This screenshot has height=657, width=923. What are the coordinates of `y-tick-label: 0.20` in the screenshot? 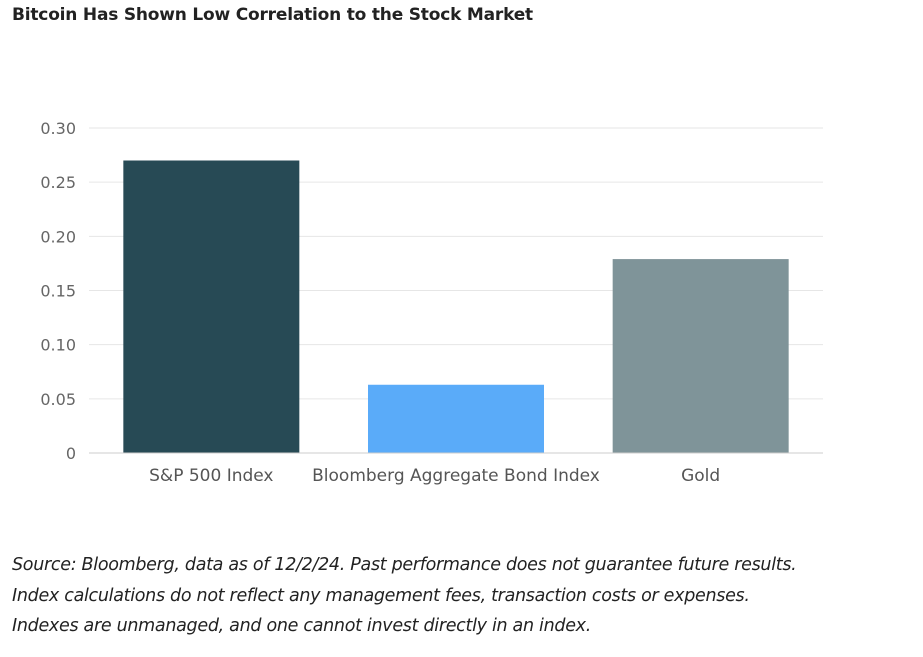 It's located at (58, 236).